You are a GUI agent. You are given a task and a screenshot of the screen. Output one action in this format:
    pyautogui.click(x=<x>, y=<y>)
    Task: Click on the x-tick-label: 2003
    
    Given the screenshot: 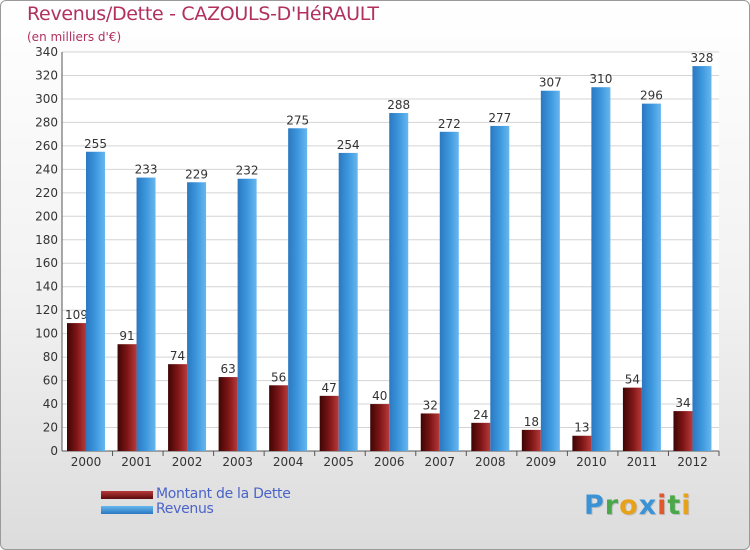 What is the action you would take?
    pyautogui.click(x=237, y=462)
    